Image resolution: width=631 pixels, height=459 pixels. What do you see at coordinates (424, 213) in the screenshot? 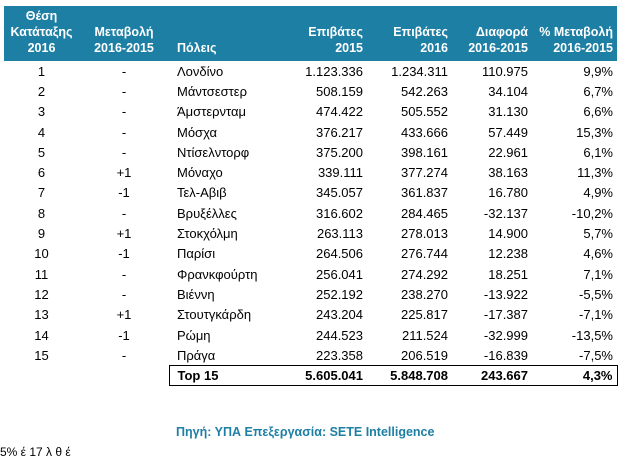
I see `cell-pax2016: 284.465` at bounding box center [424, 213].